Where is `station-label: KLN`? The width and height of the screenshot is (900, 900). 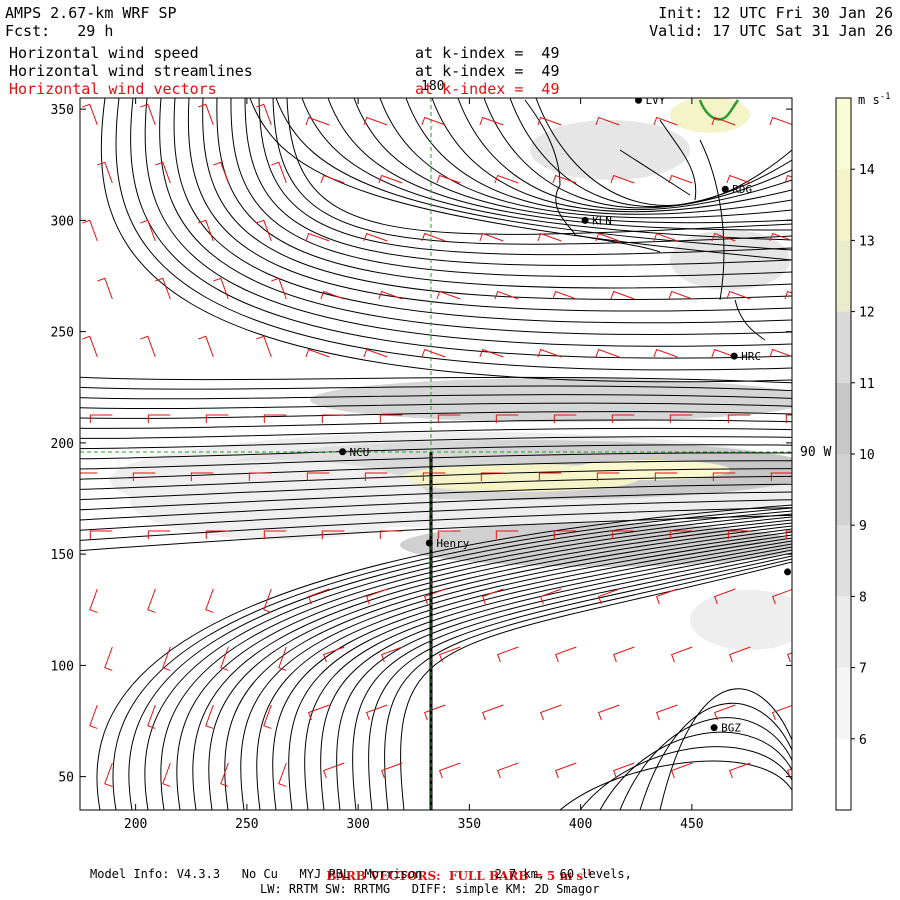 station-label: KLN is located at coordinates (602, 220).